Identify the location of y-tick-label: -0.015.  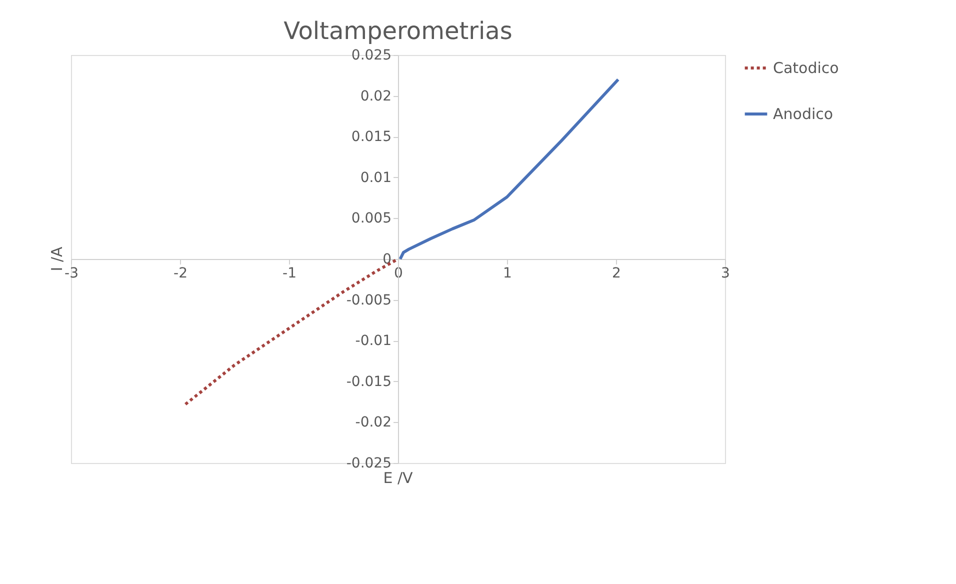
(369, 382).